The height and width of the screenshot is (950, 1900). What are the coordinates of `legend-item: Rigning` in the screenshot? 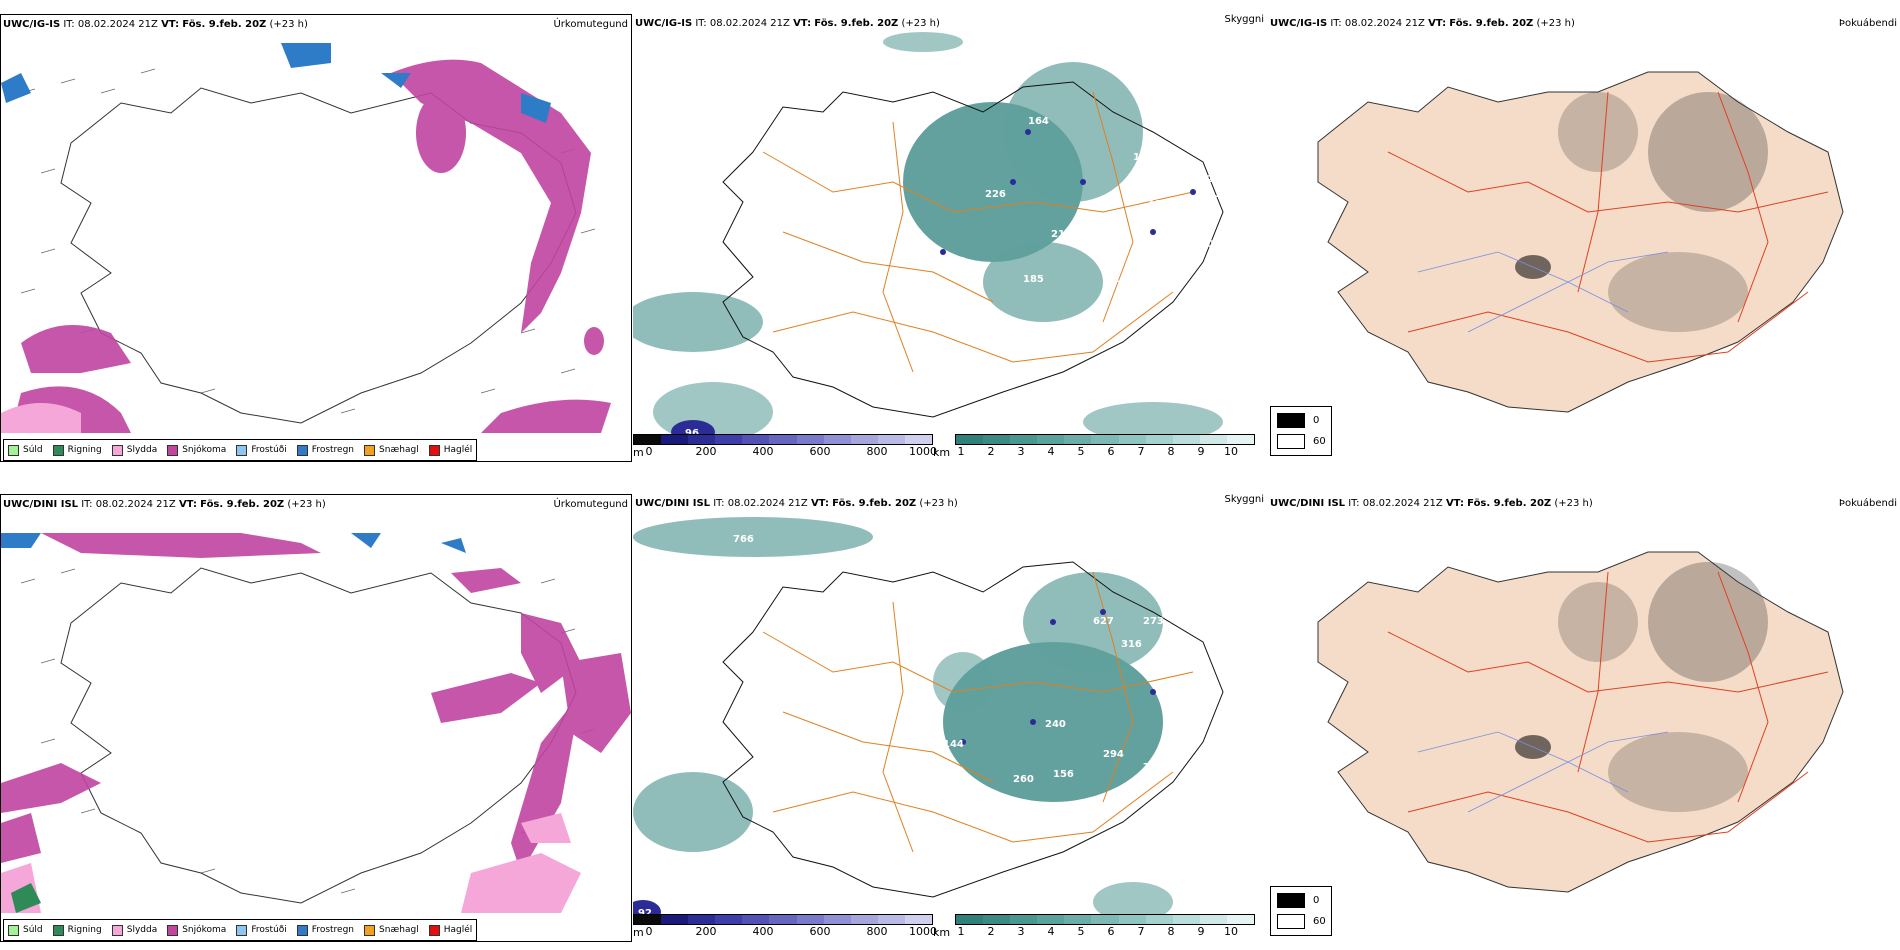 It's located at (77, 450).